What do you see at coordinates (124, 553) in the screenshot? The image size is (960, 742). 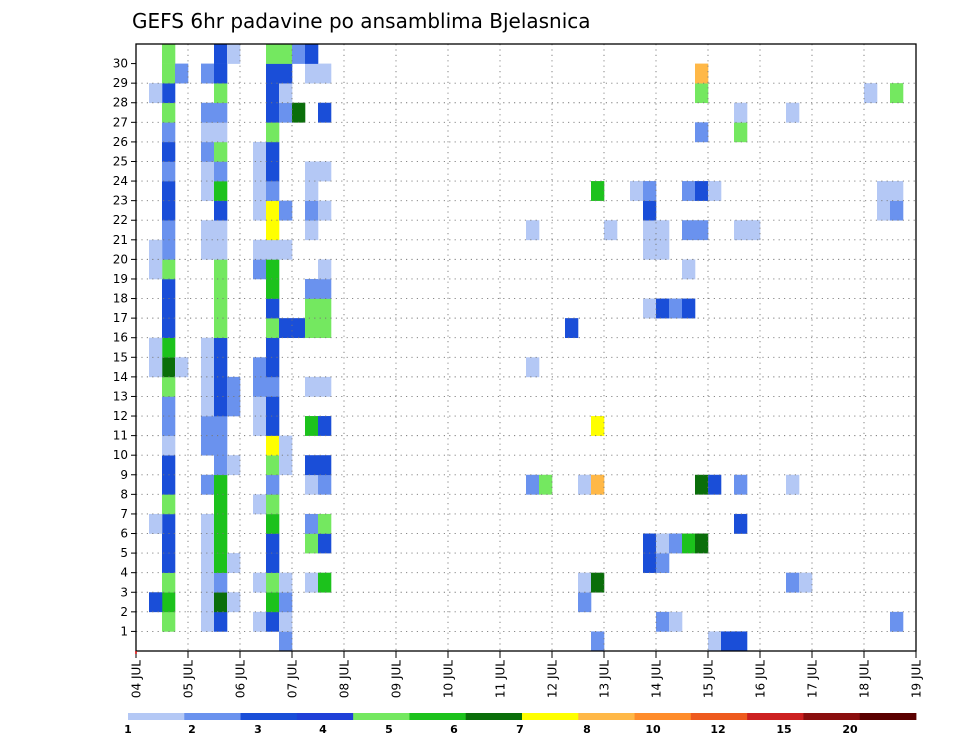 I see `y-tick-label: 5` at bounding box center [124, 553].